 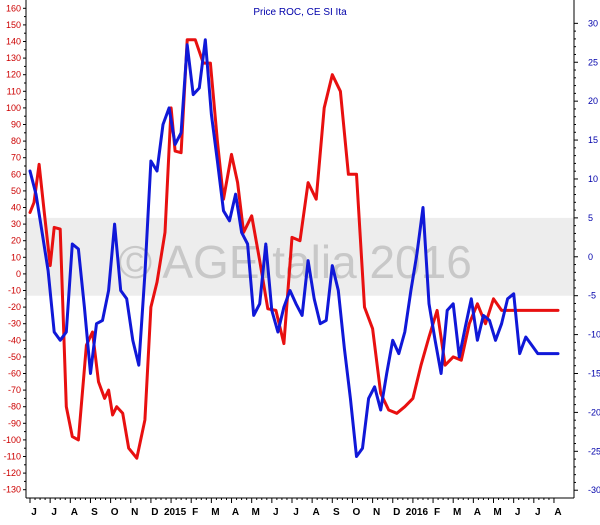 What do you see at coordinates (14, 340) in the screenshot?
I see `left-tick-label: -40` at bounding box center [14, 340].